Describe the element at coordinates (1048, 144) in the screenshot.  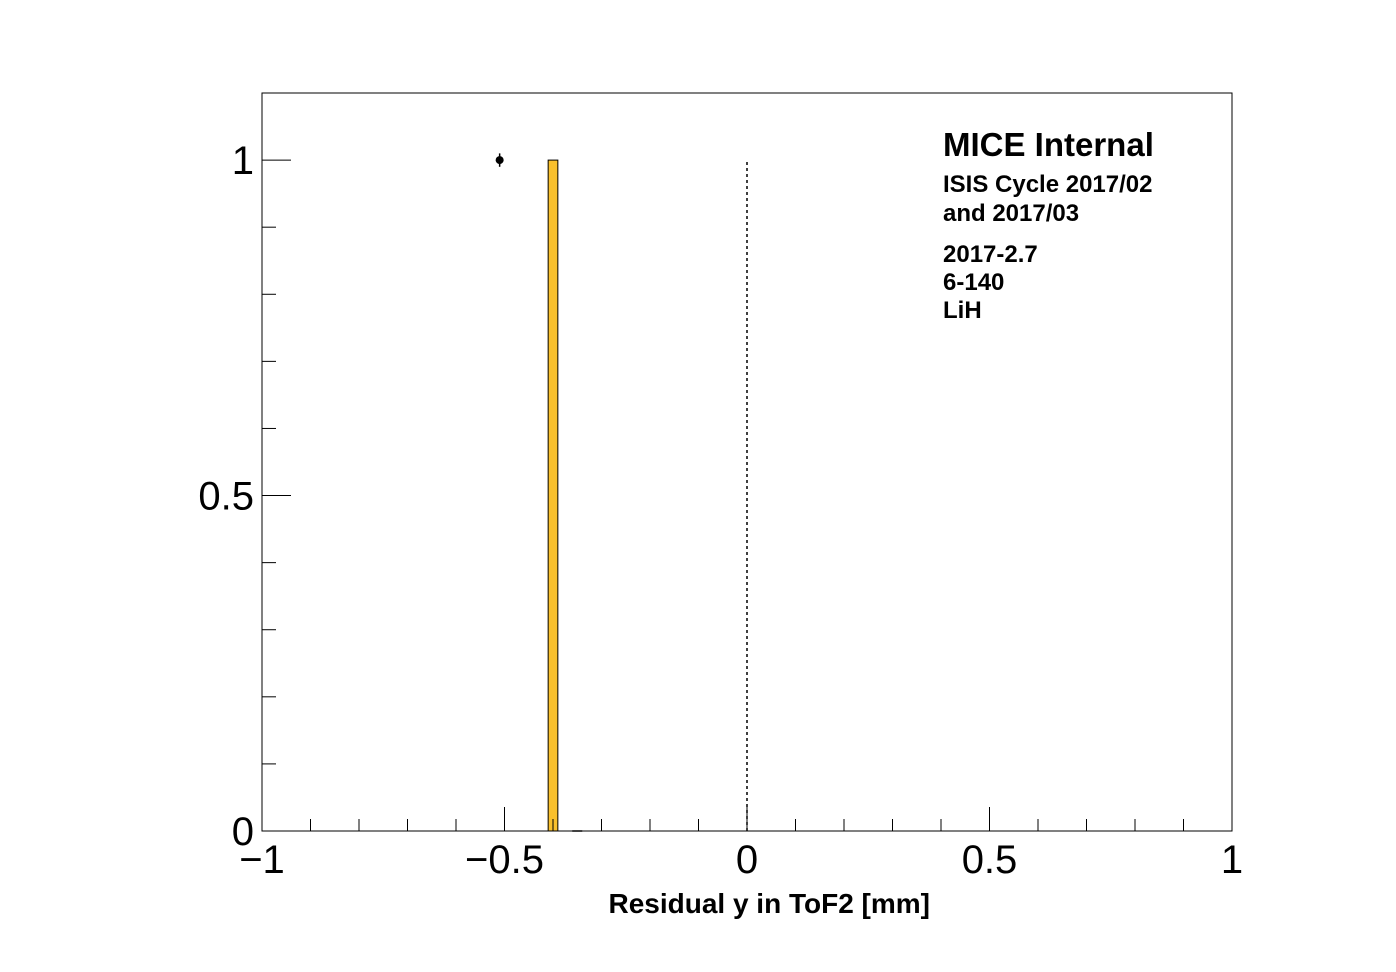
I see `annotation-mice-internal: MICE Internal` at that location.